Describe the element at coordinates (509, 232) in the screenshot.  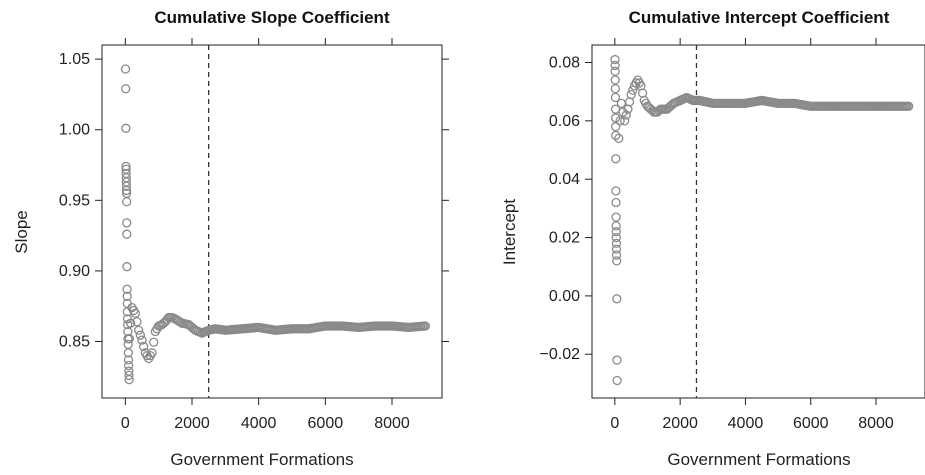
I see `intercept-y-axis-label: Intercept` at that location.